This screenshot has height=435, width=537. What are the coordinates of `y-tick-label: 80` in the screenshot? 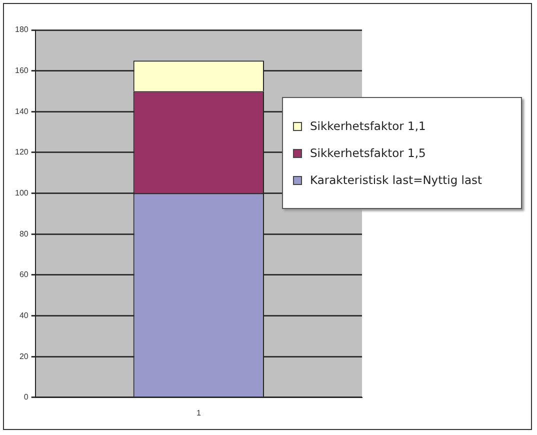 It's located at (24, 233).